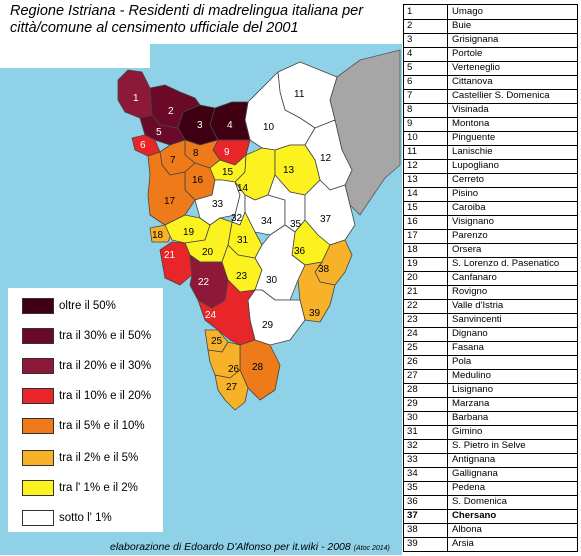  Describe the element at coordinates (490, 54) in the screenshot. I see `table-row: 4 Portole` at that location.